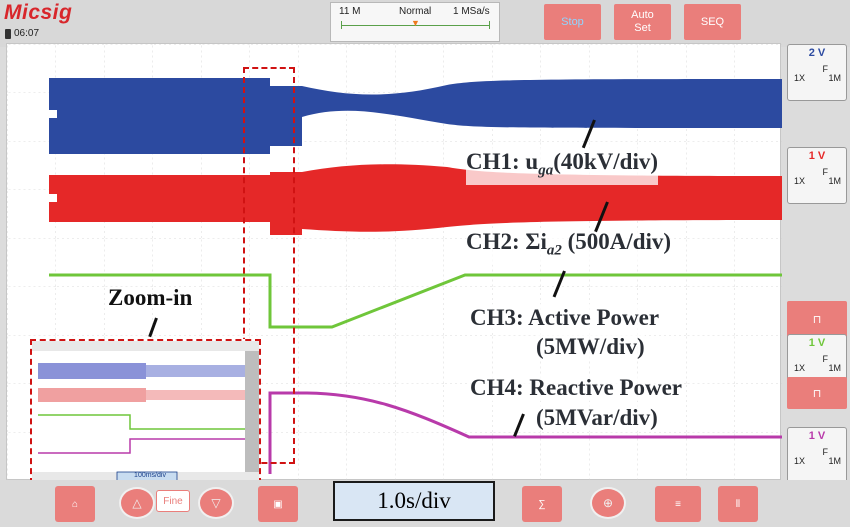  What do you see at coordinates (825, 452) in the screenshot?
I see `channel-4-coupling: F` at bounding box center [825, 452].